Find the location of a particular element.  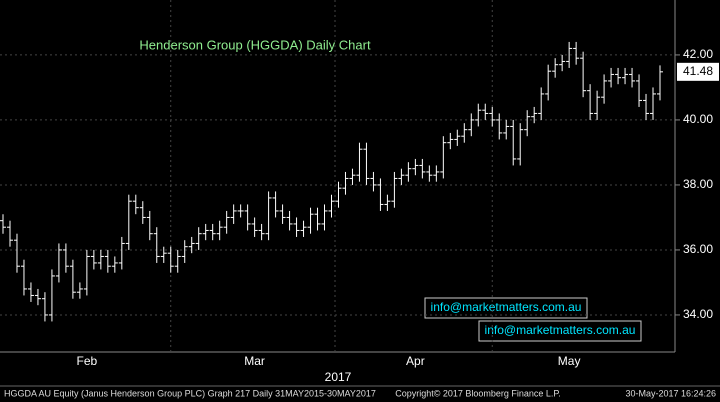

x-tick-label: Feb is located at coordinates (87, 361).